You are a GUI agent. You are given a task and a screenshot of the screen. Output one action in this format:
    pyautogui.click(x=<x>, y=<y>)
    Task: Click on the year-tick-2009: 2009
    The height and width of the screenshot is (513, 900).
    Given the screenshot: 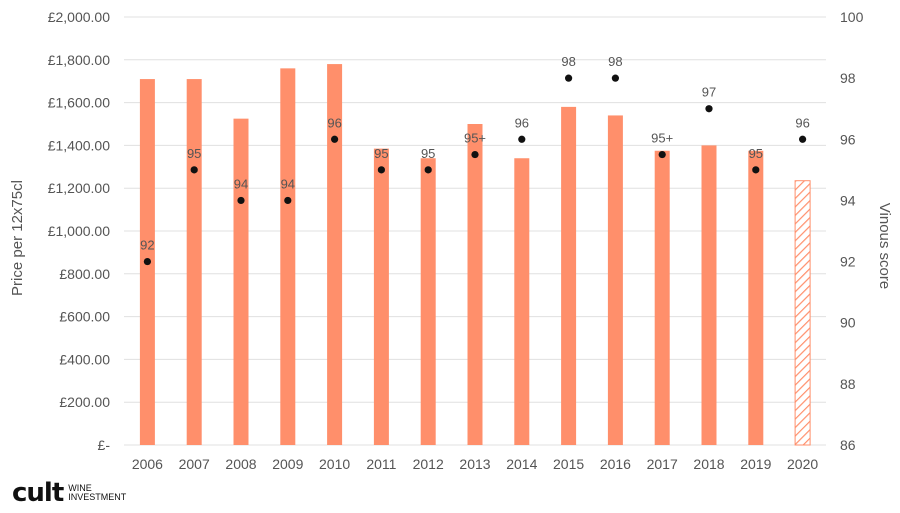 What is the action you would take?
    pyautogui.click(x=287, y=464)
    